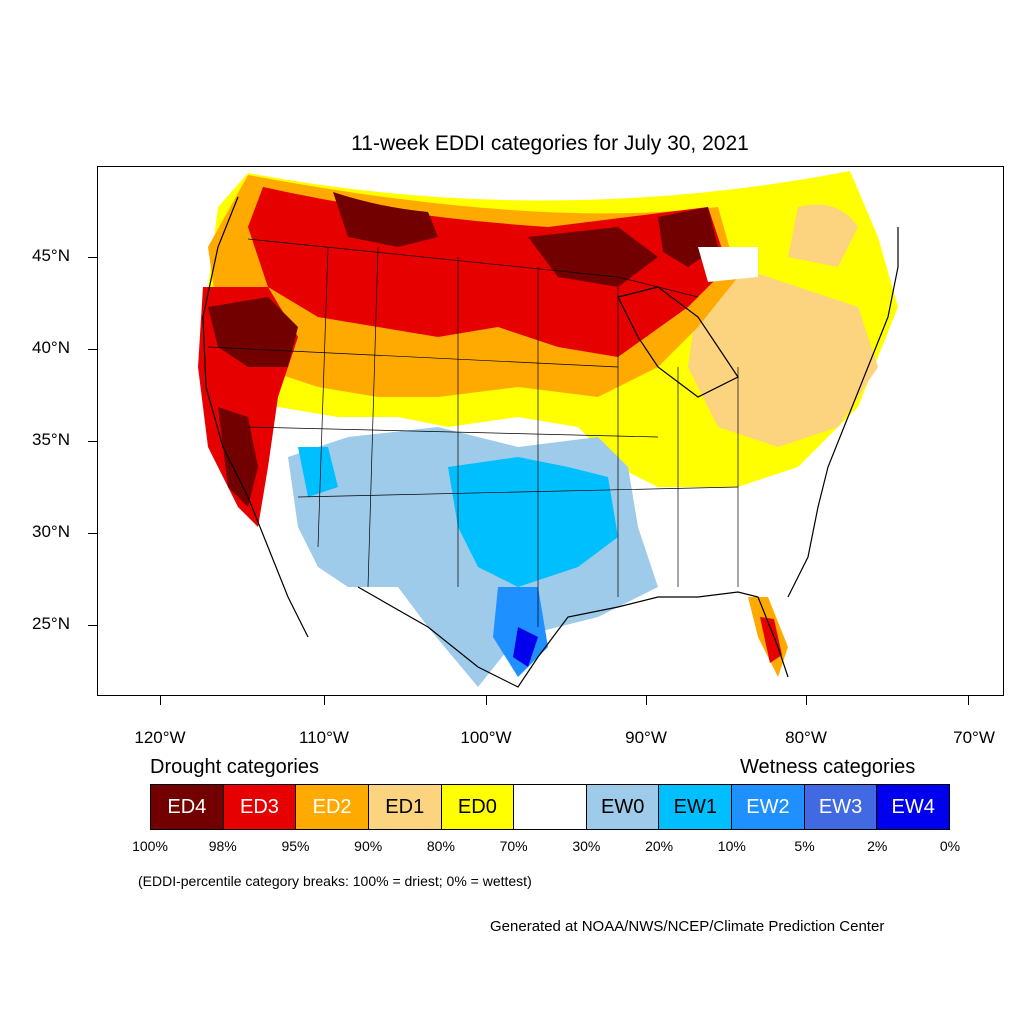 The width and height of the screenshot is (1024, 1024). What do you see at coordinates (533, 522) in the screenshot?
I see `region-ew1` at bounding box center [533, 522].